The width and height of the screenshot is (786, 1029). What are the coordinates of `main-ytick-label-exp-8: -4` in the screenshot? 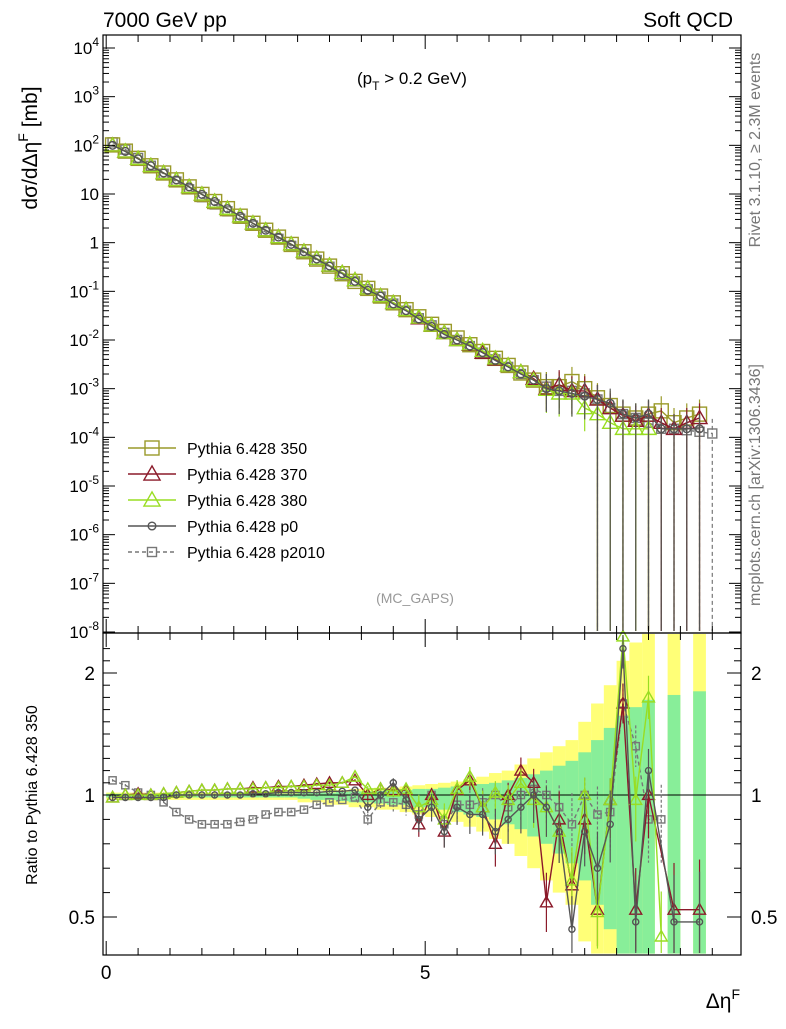 It's located at (93, 431).